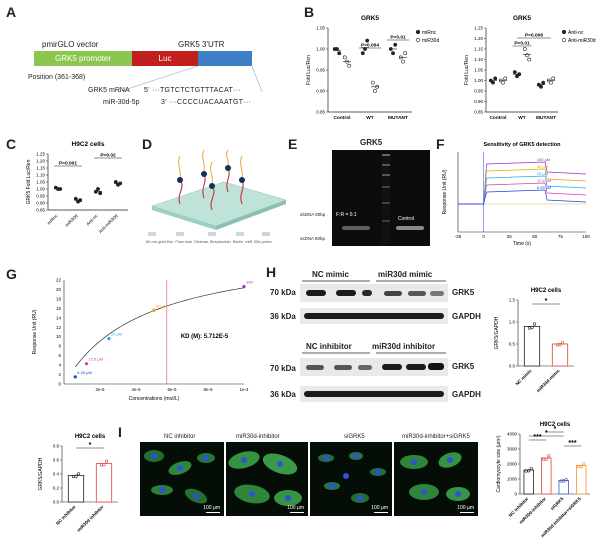 This screenshot has height=553, width=598. I want to click on y-tick-label: 0, so click(59, 384).